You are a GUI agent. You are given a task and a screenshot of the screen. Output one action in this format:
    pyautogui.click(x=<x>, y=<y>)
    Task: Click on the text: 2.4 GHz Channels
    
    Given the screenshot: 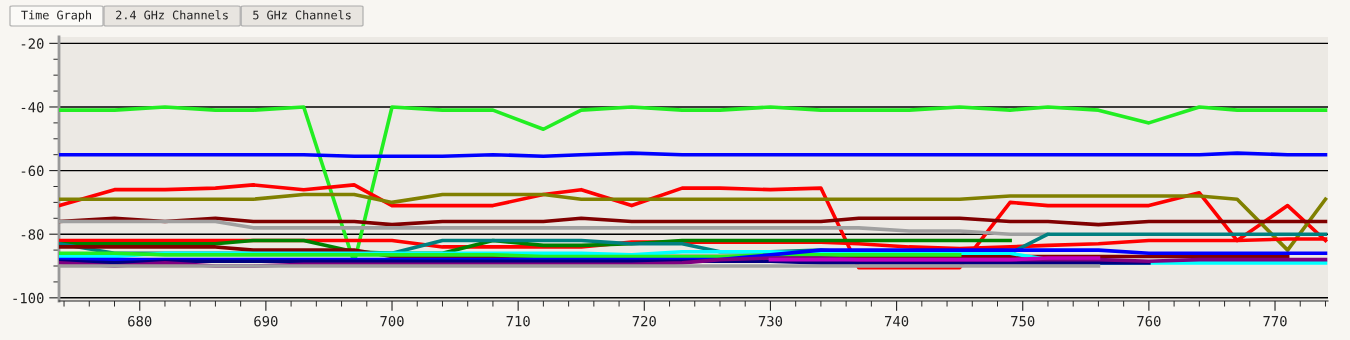 What is the action you would take?
    pyautogui.click(x=172, y=15)
    